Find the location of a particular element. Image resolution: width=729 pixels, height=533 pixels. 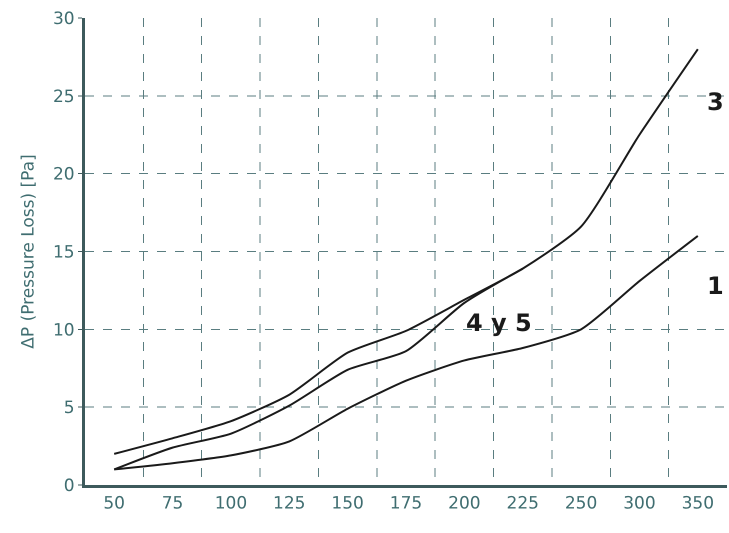

y-tick-label: 10 is located at coordinates (63, 330).